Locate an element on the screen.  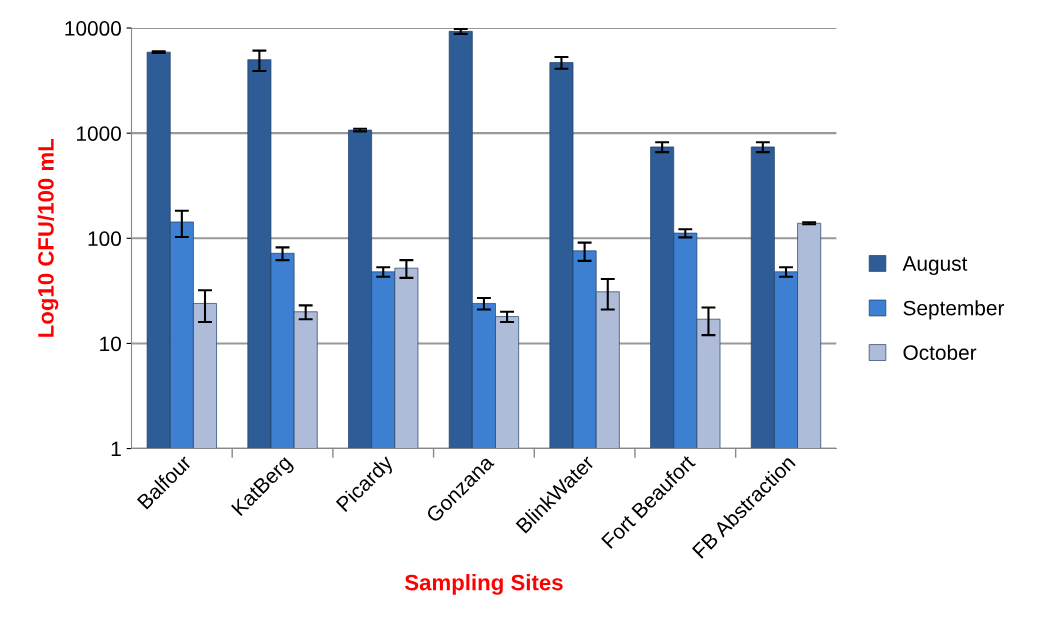
x-axis-title: Sampling Sites is located at coordinates (483, 584).